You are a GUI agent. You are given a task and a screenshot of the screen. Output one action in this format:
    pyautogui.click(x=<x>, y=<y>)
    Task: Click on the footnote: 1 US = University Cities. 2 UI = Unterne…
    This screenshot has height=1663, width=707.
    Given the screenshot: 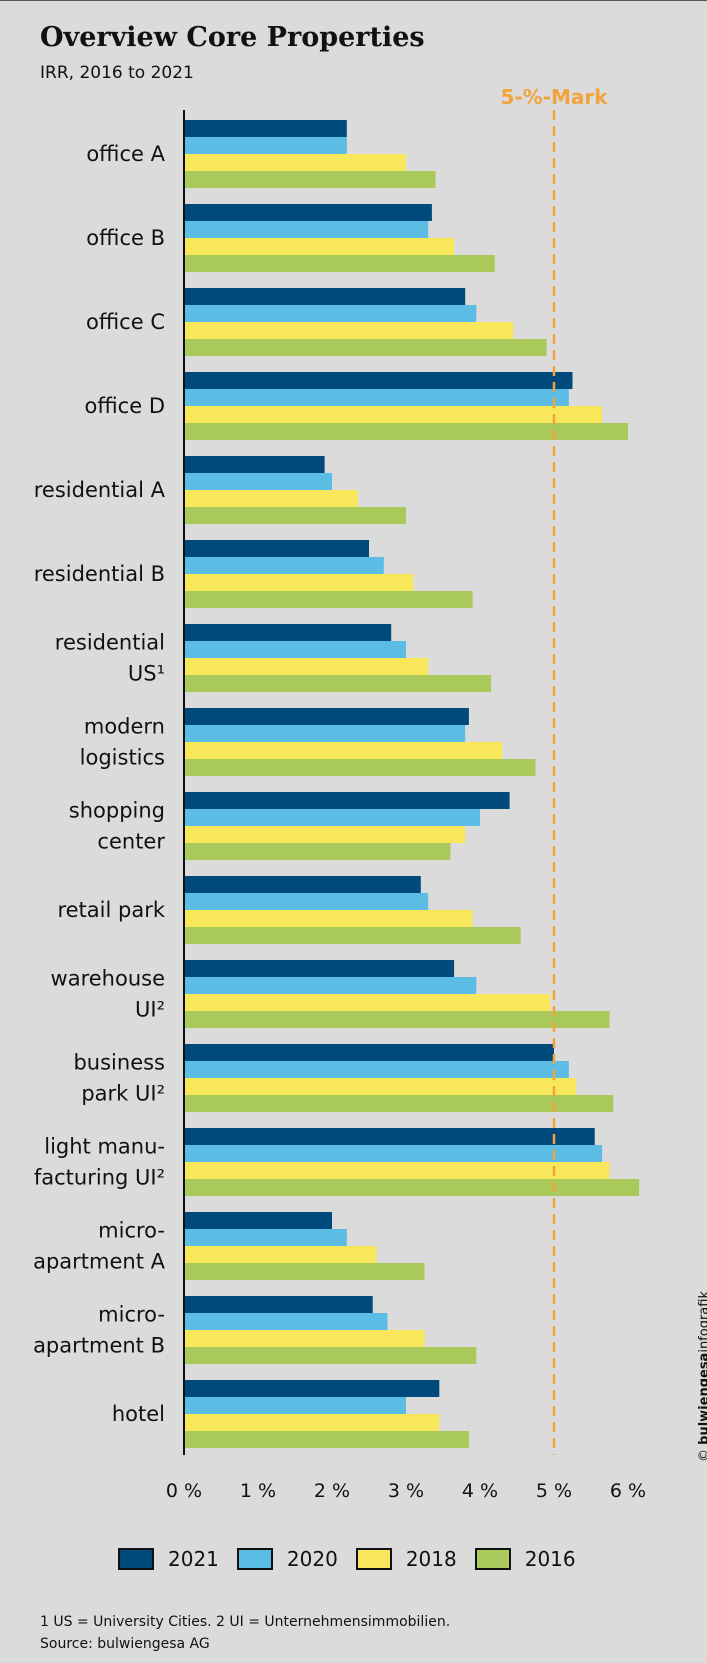 What is the action you would take?
    pyautogui.click(x=245, y=1622)
    